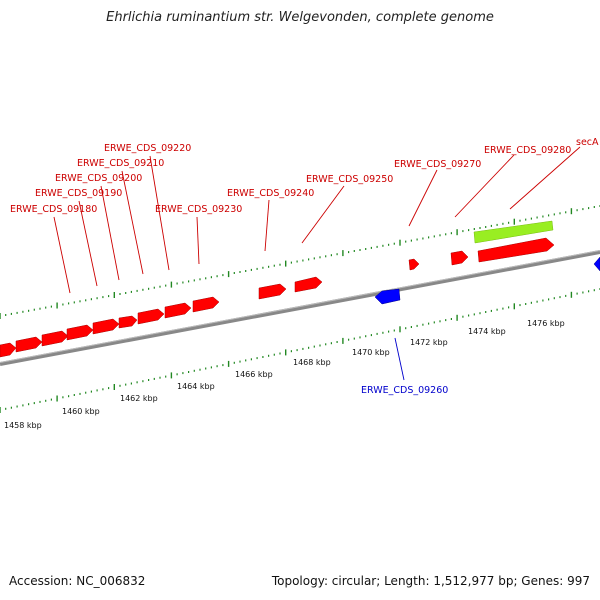  I want to click on gene-label: secA, so click(587, 142).